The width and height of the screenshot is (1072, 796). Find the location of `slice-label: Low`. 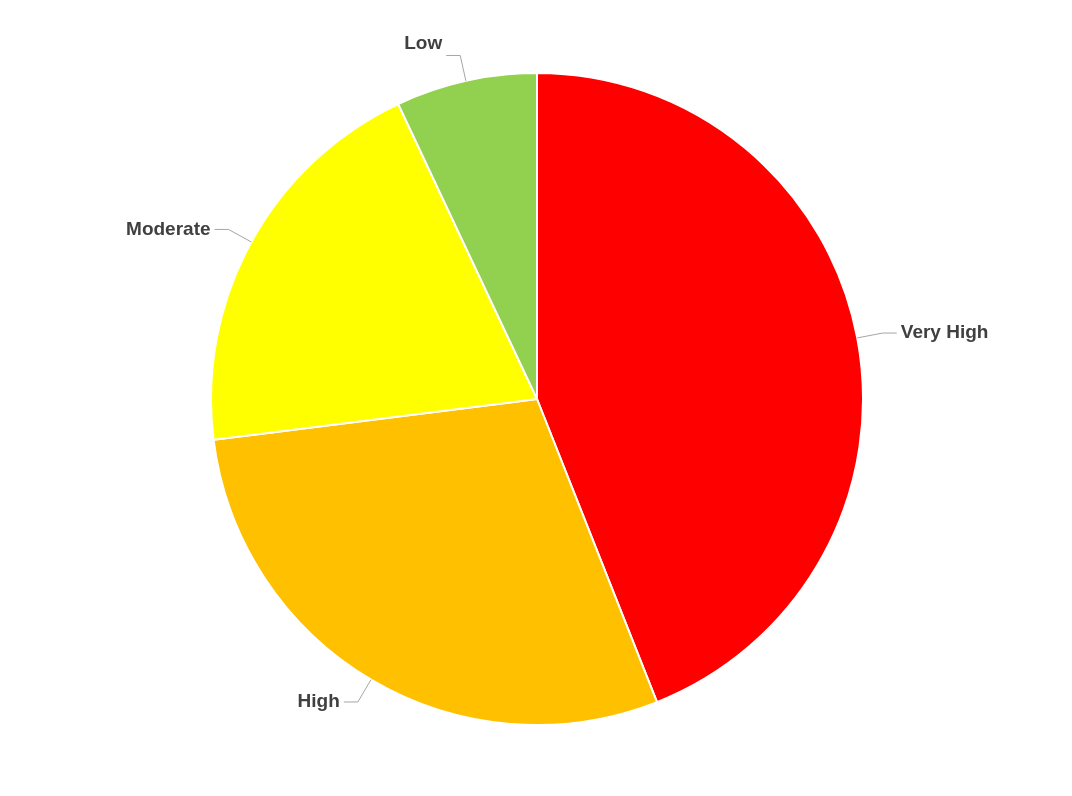

slice-label: Low is located at coordinates (423, 42).